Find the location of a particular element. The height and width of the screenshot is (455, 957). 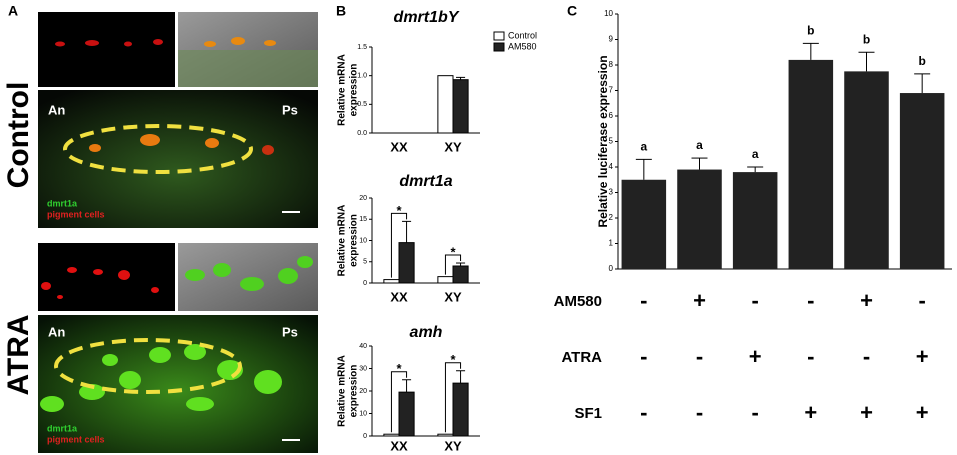

chart-title: dmrt1bY is located at coordinates (427, 17).